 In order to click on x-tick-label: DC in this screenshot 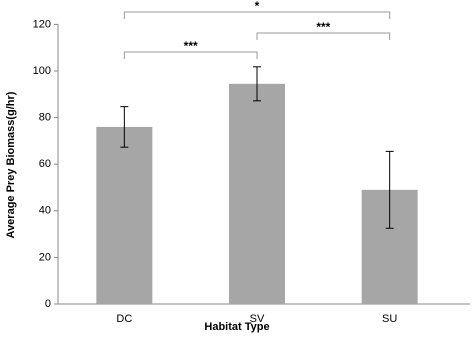, I will do `click(124, 319)`.